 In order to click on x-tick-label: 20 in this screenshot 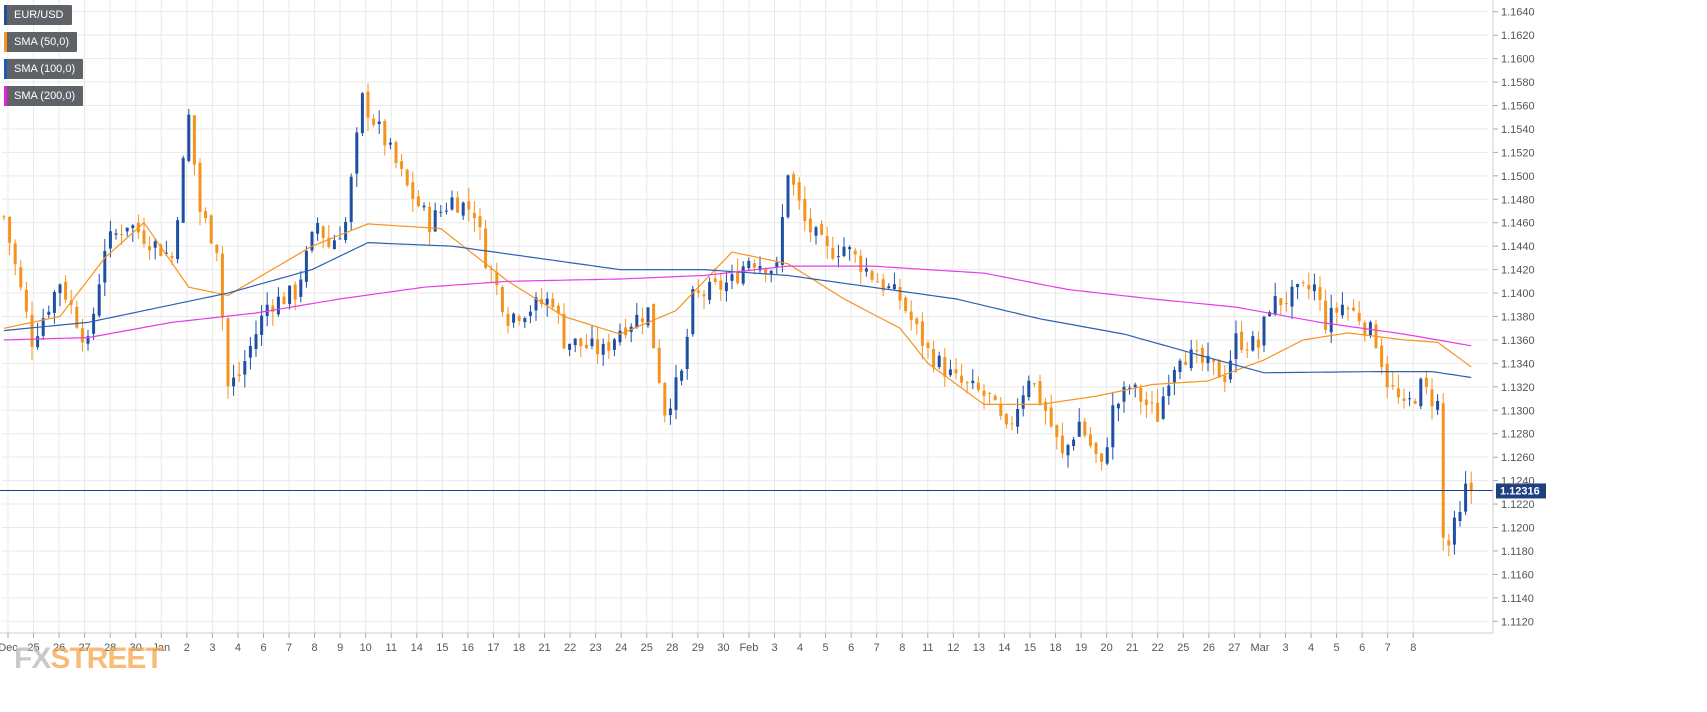, I will do `click(1107, 648)`.